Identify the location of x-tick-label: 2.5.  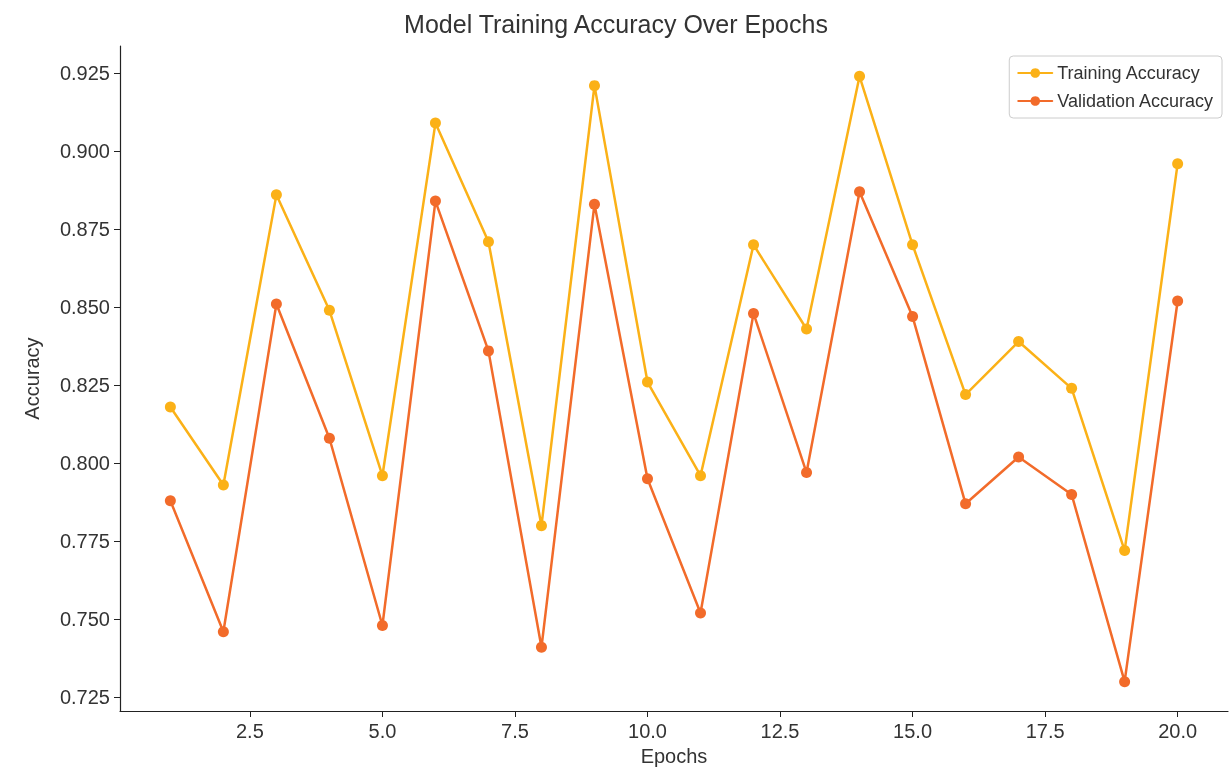
(249, 731).